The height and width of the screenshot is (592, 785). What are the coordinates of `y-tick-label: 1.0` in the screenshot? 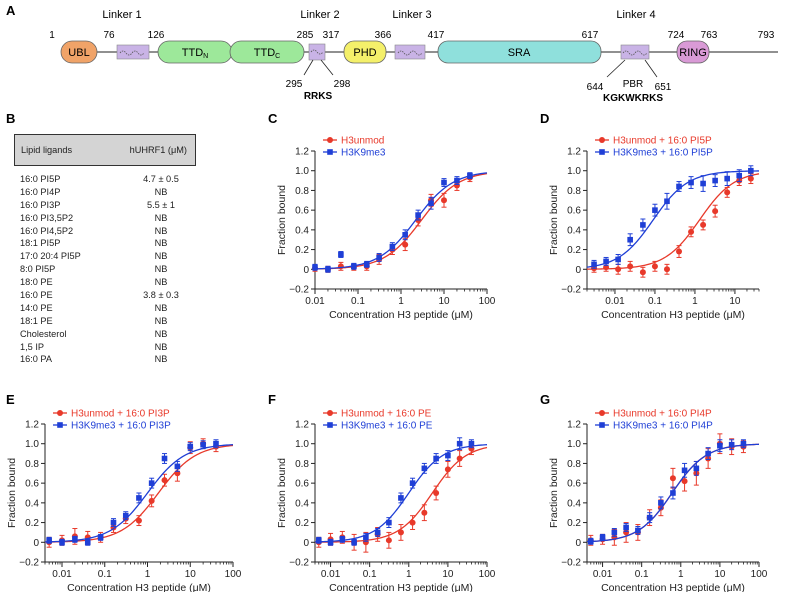 It's located at (302, 171).